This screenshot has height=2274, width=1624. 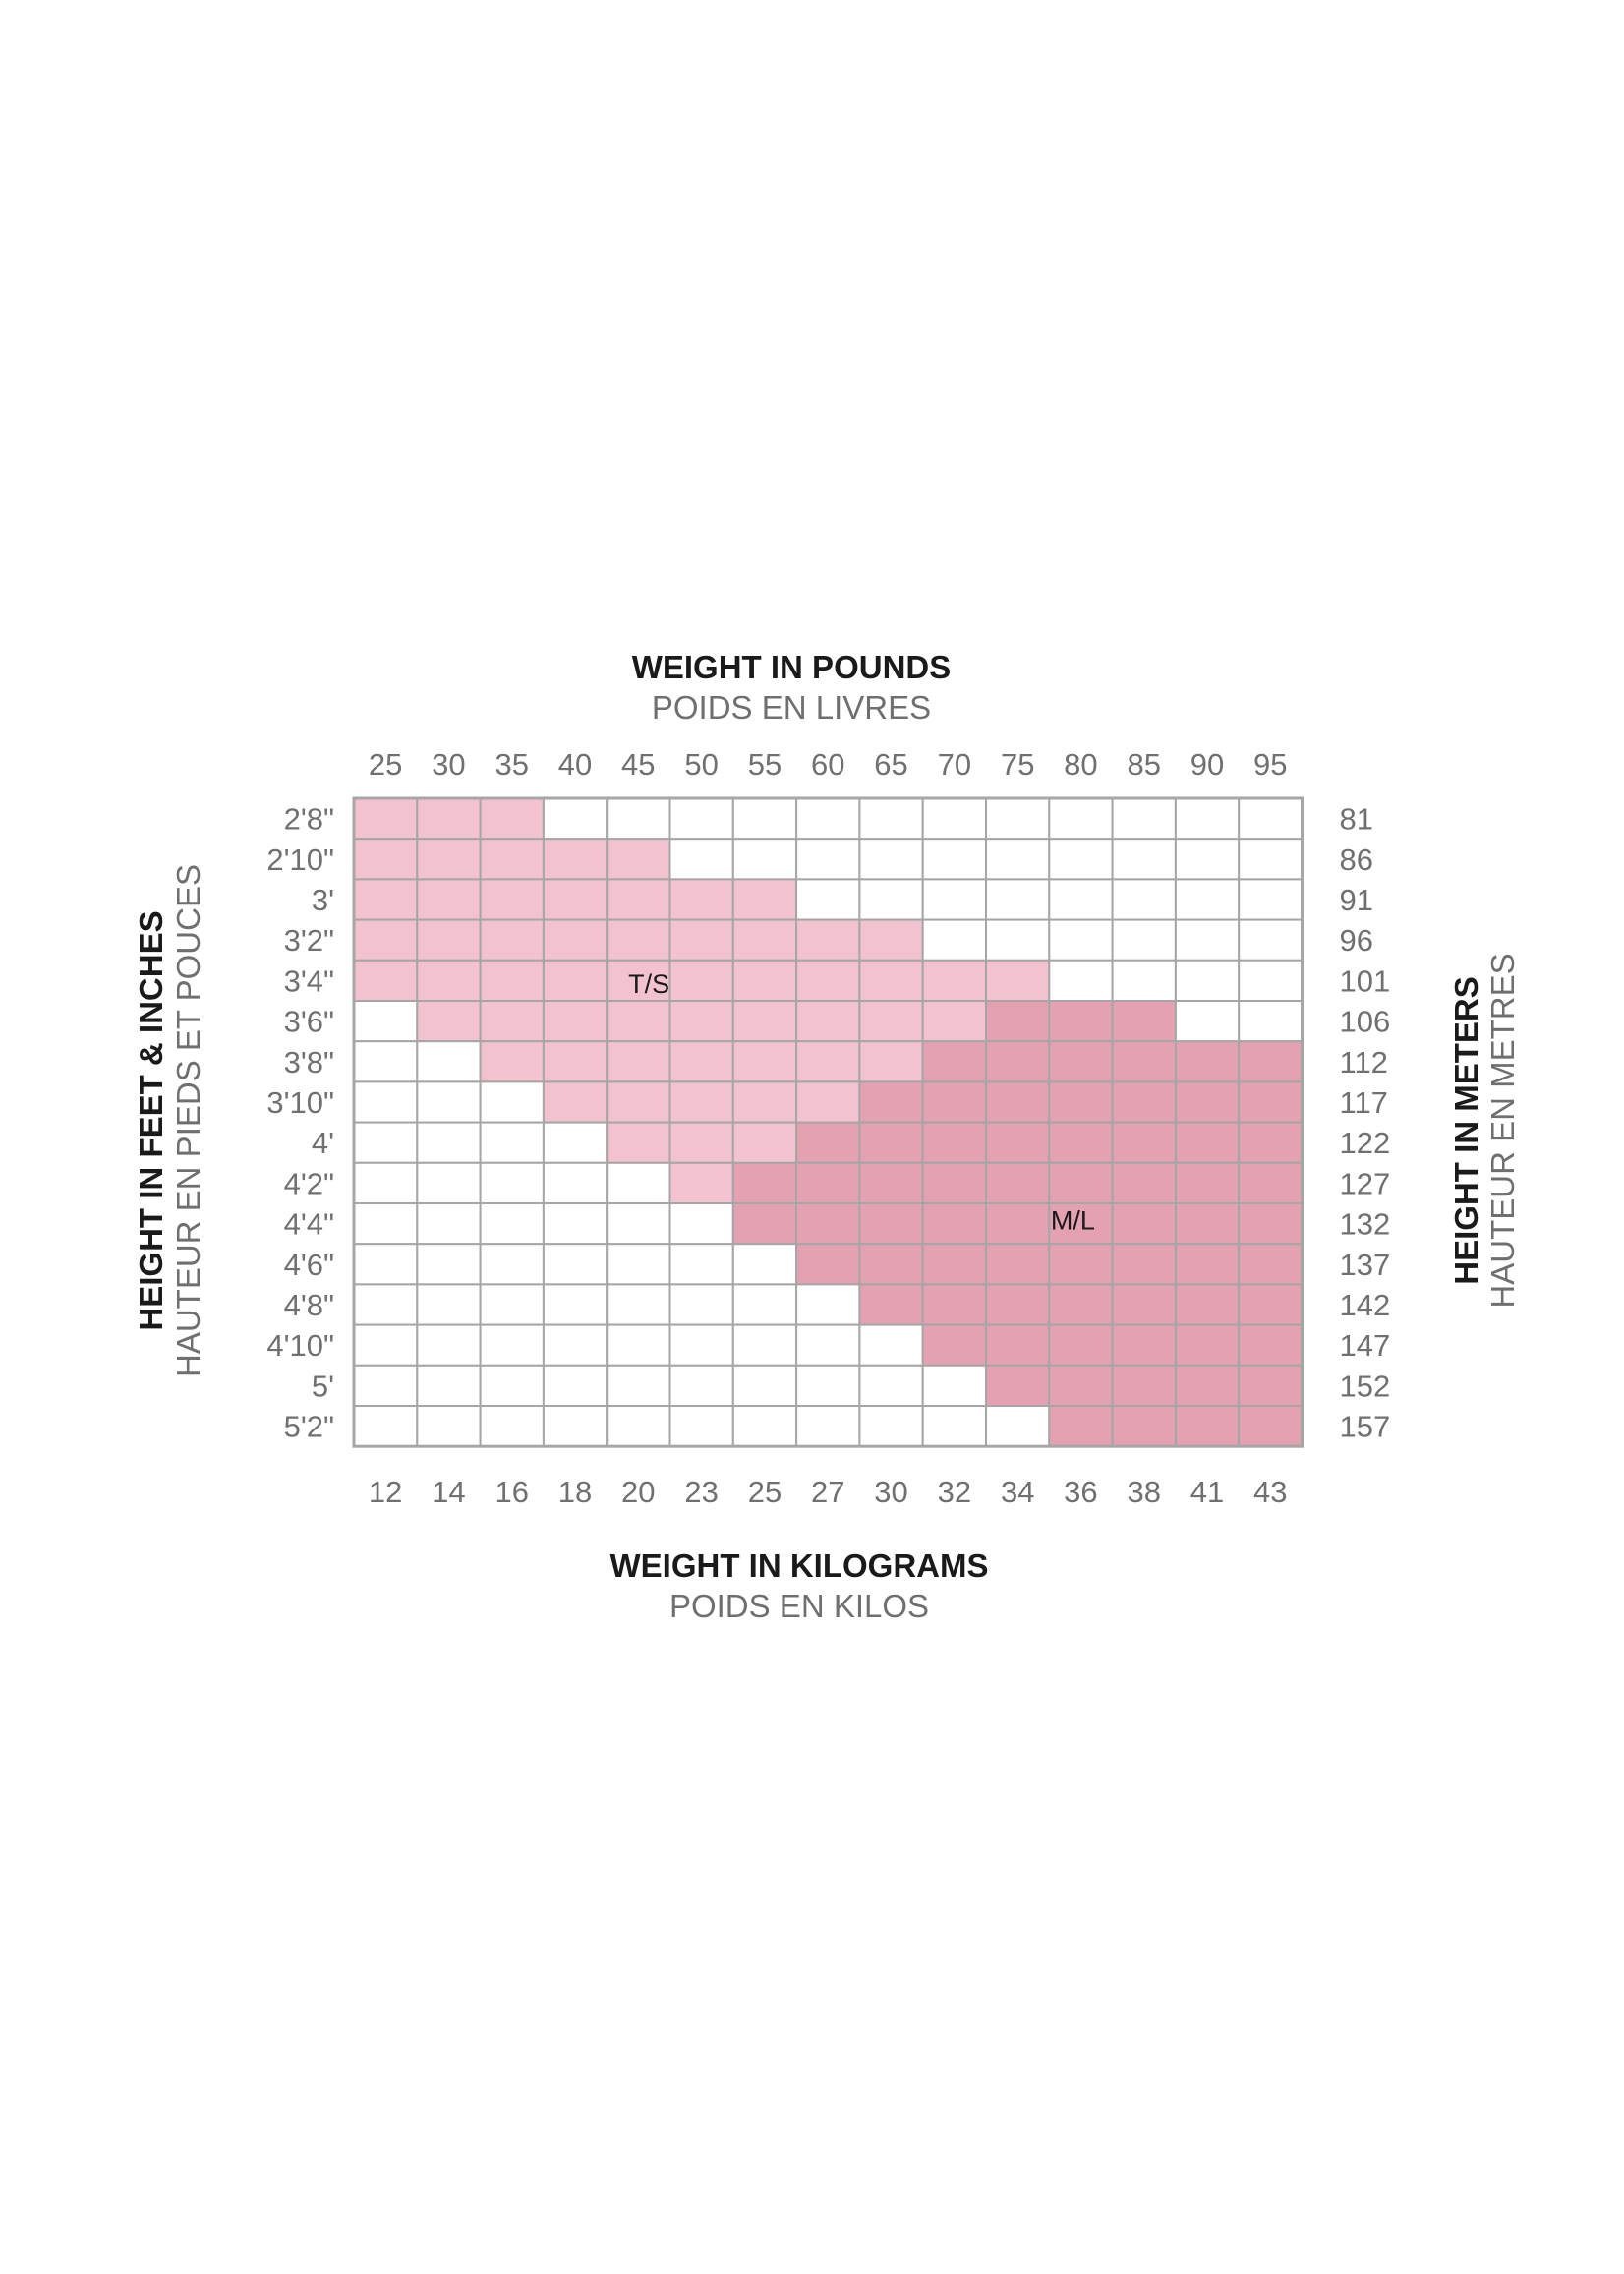 I want to click on pounds-tick: 40, so click(x=575, y=764).